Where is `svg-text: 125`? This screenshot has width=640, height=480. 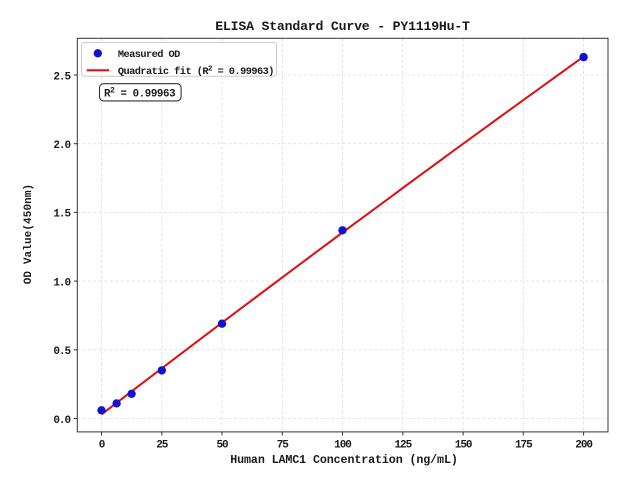 svg-text: 125 is located at coordinates (403, 445).